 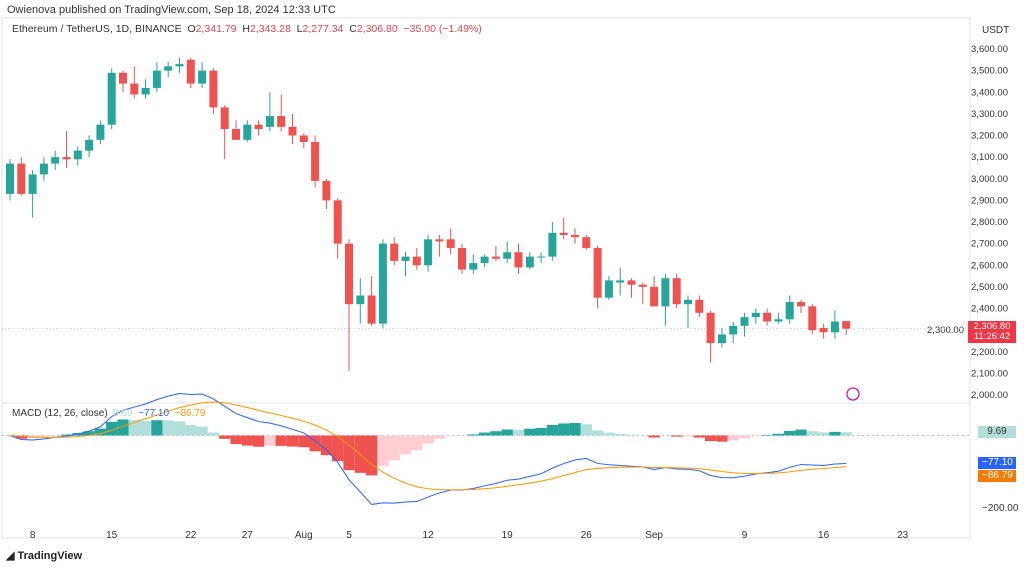 What do you see at coordinates (112, 535) in the screenshot?
I see `x-tick-label: 15` at bounding box center [112, 535].